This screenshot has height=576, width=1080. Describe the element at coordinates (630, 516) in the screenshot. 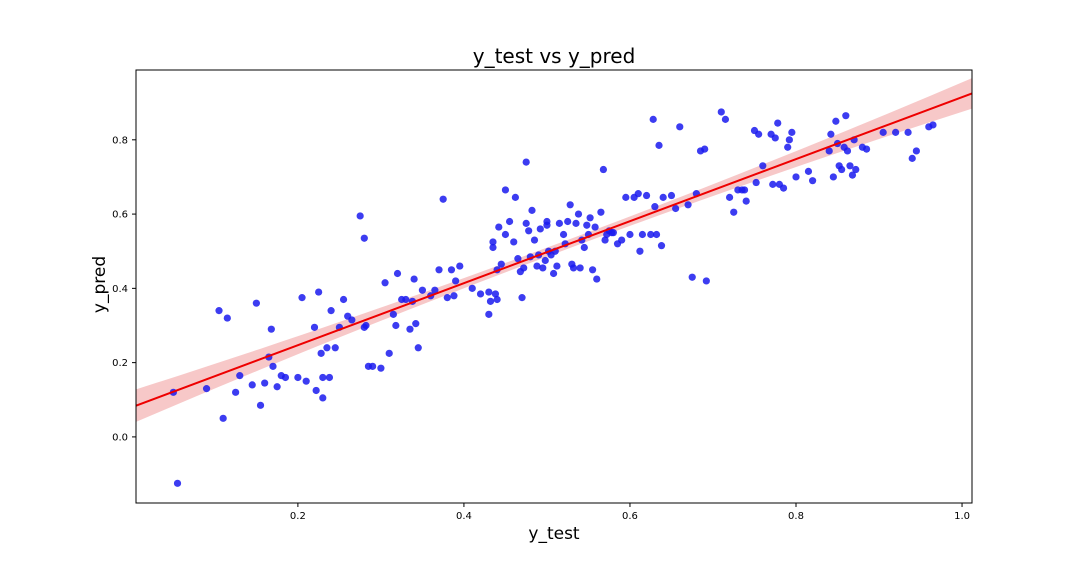

I see `x-tick-label: 0.6` at that location.